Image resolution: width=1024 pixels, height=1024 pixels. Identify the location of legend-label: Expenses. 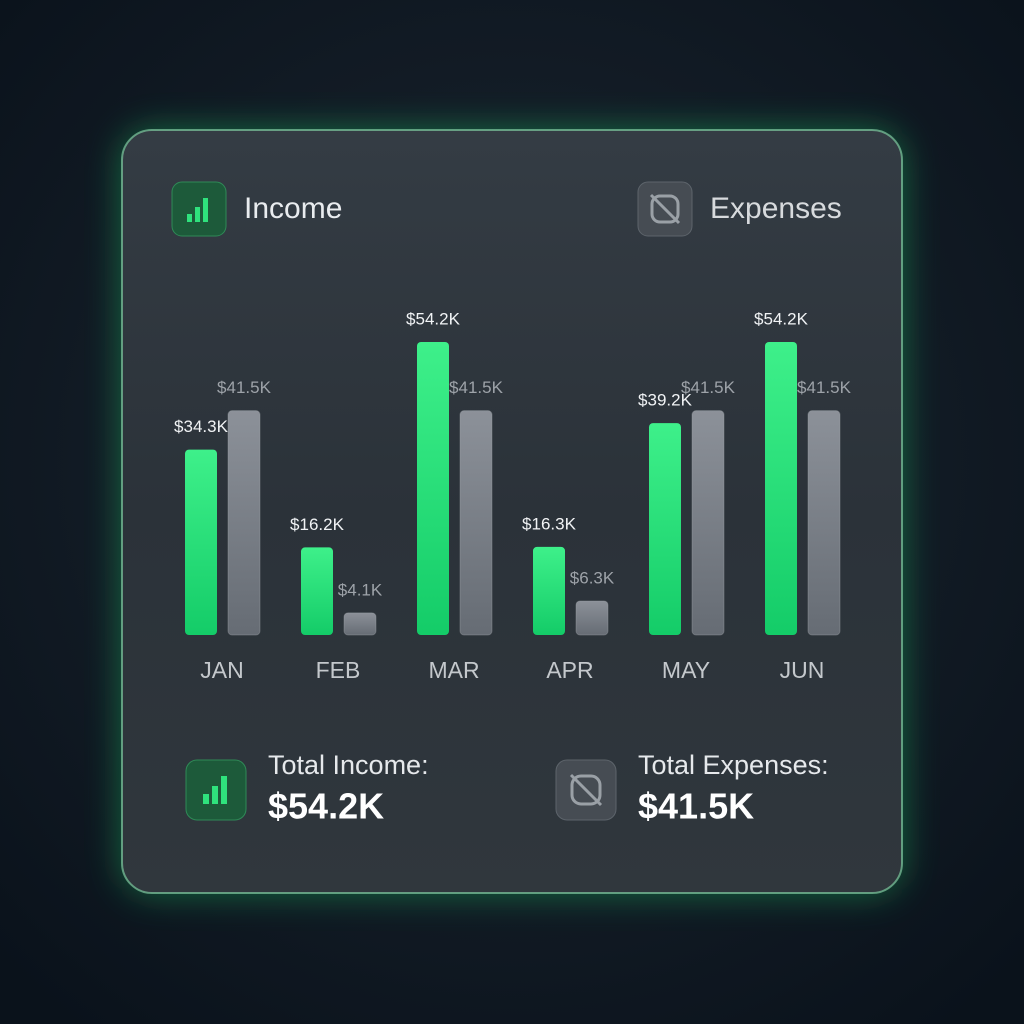
(776, 208).